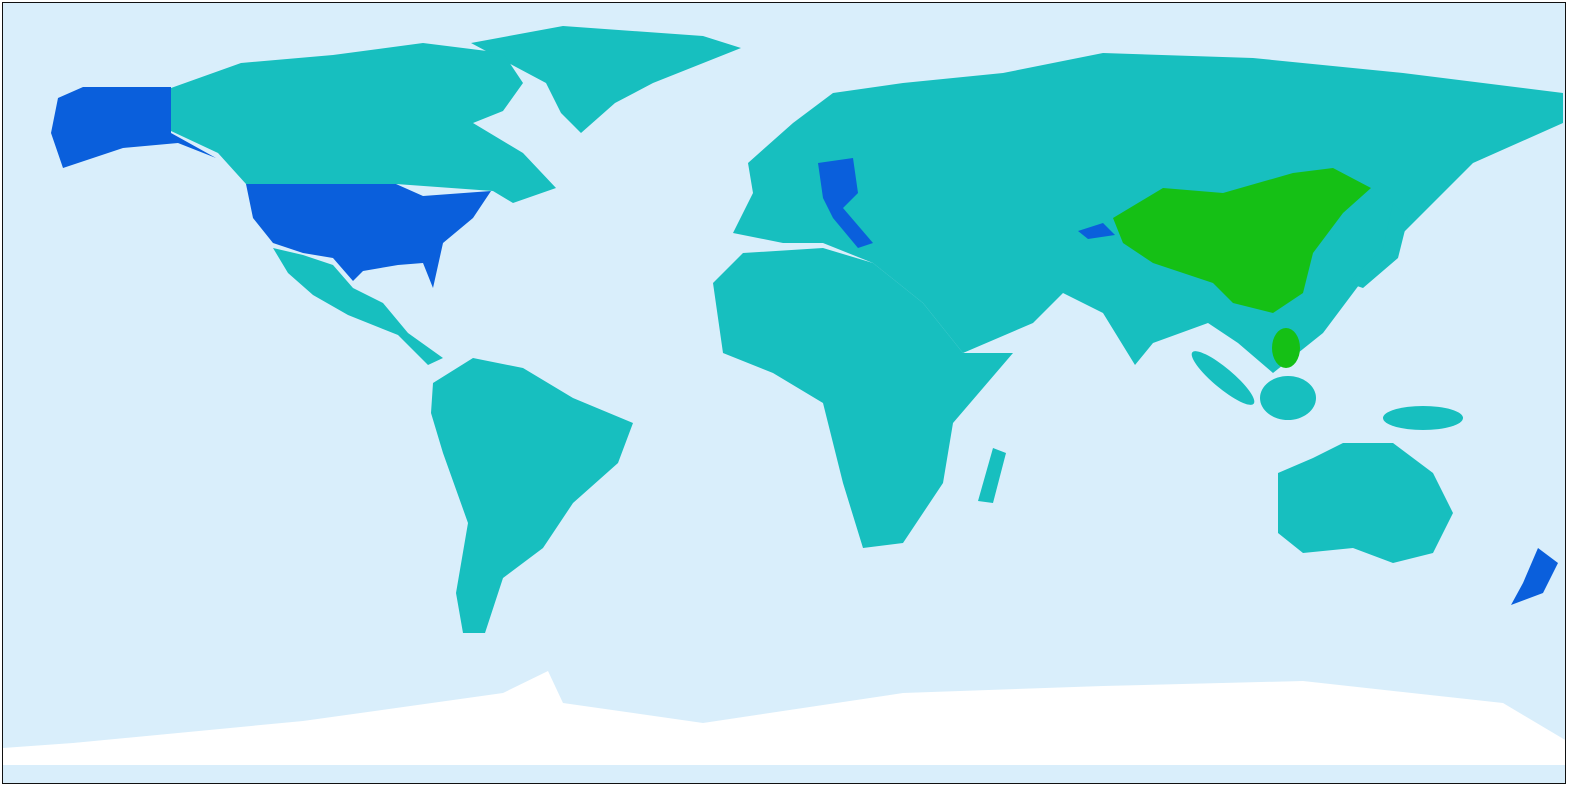  I want to click on germany-italy, so click(845, 203).